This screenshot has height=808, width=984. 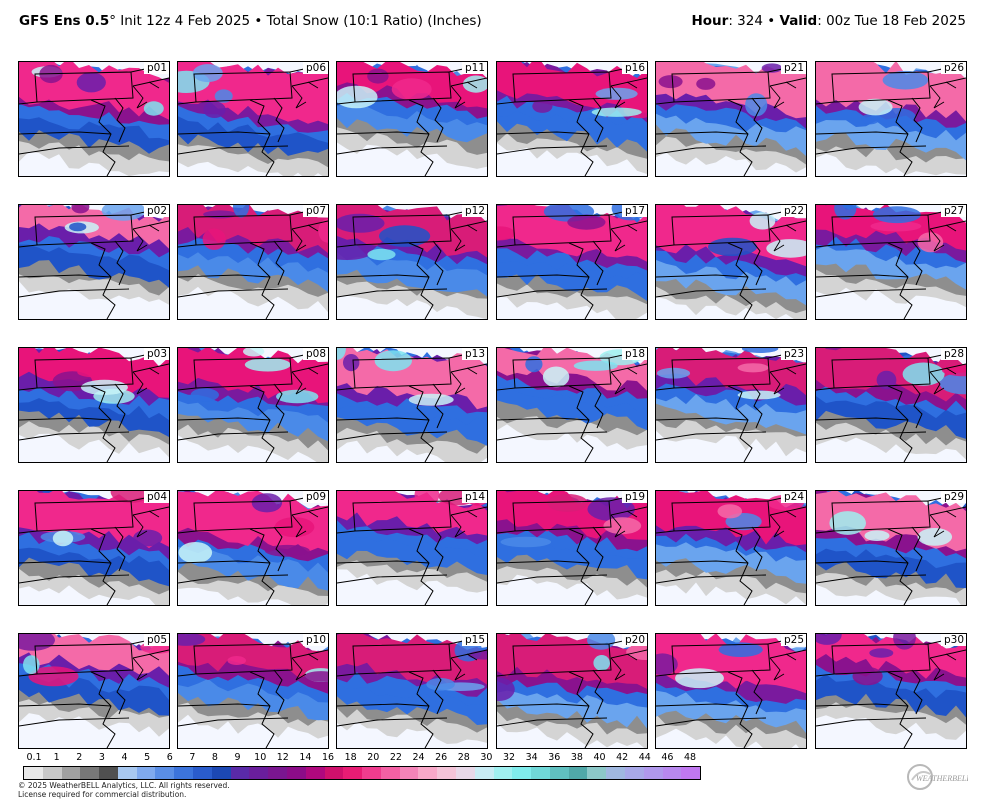 What do you see at coordinates (953, 354) in the screenshot?
I see `member-label: p28` at bounding box center [953, 354].